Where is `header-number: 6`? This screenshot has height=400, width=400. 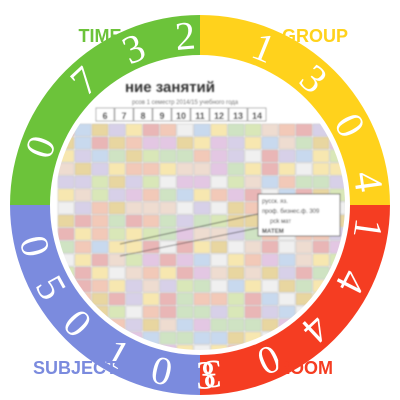
header-number: 6 is located at coordinates (104, 116).